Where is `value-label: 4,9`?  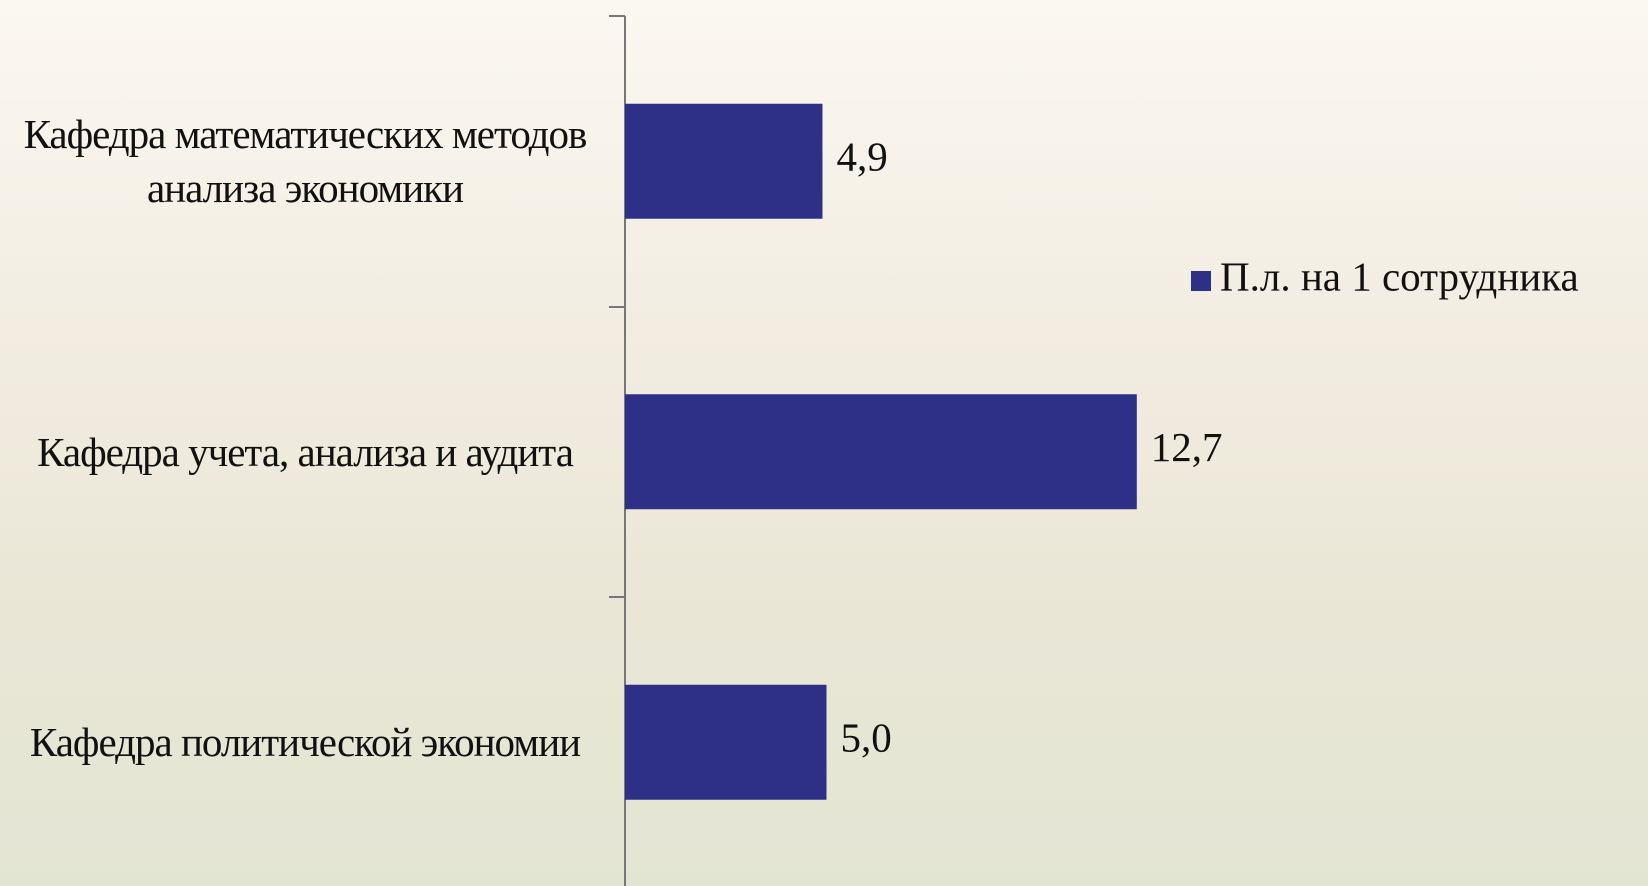
value-label: 4,9 is located at coordinates (861, 157).